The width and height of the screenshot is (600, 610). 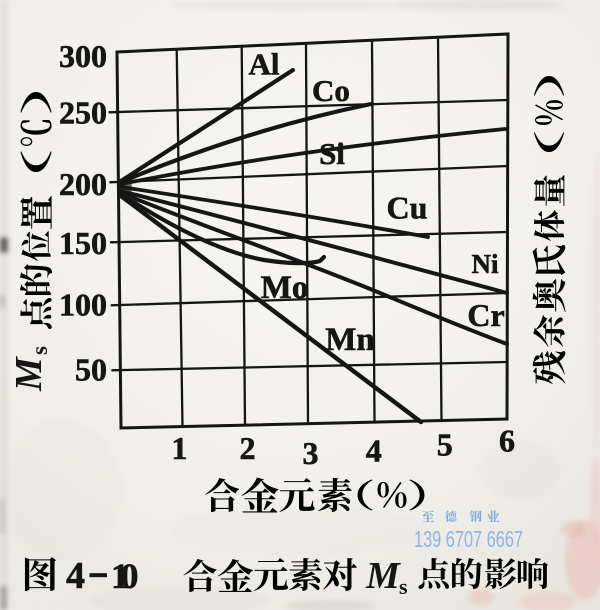 What do you see at coordinates (83, 184) in the screenshot?
I see `svg-text: 200` at bounding box center [83, 184].